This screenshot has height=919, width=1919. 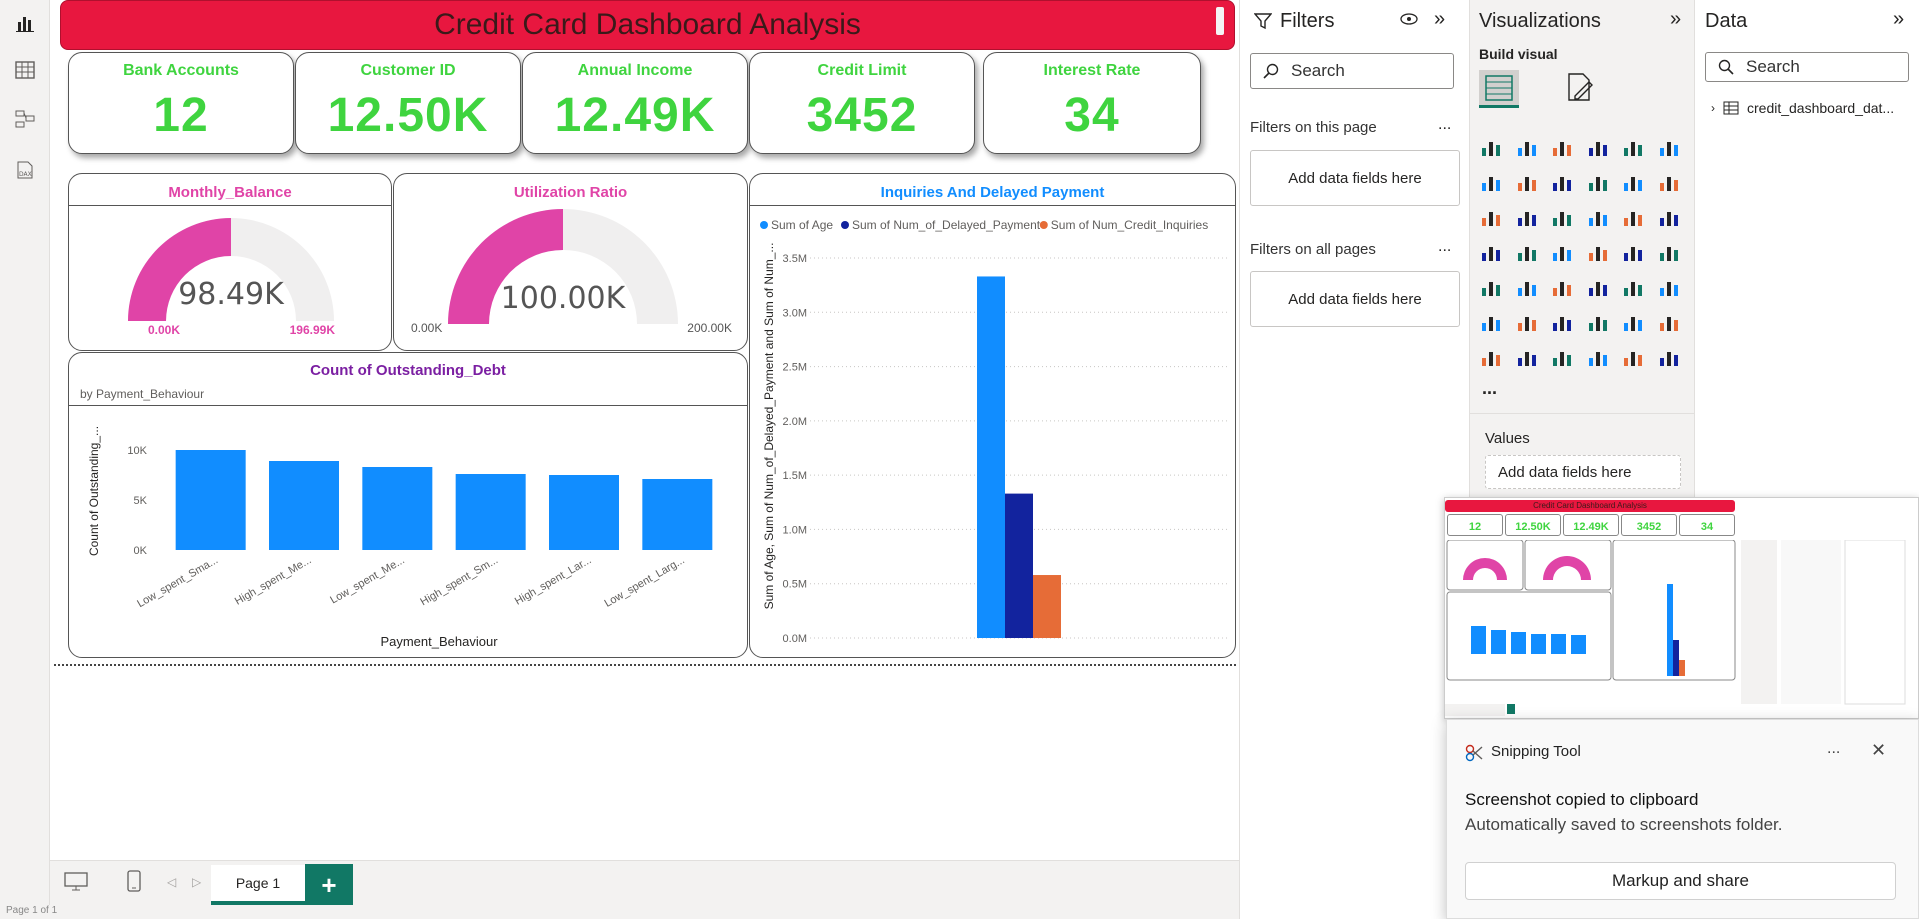 I want to click on get-more-visuals-icon, so click(x=1633, y=357).